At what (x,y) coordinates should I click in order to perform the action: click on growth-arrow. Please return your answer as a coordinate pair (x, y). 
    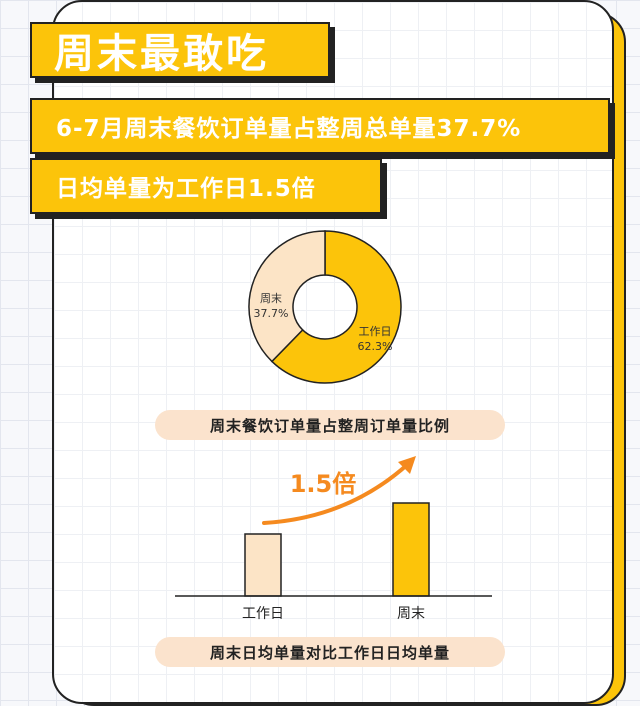
    Looking at the image, I should click on (336, 493).